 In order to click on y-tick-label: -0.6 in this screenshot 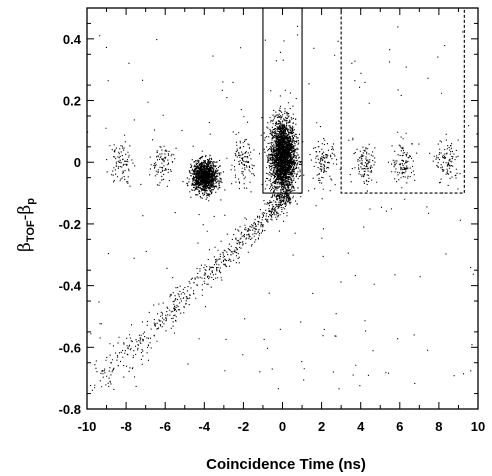, I will do `click(70, 347)`.